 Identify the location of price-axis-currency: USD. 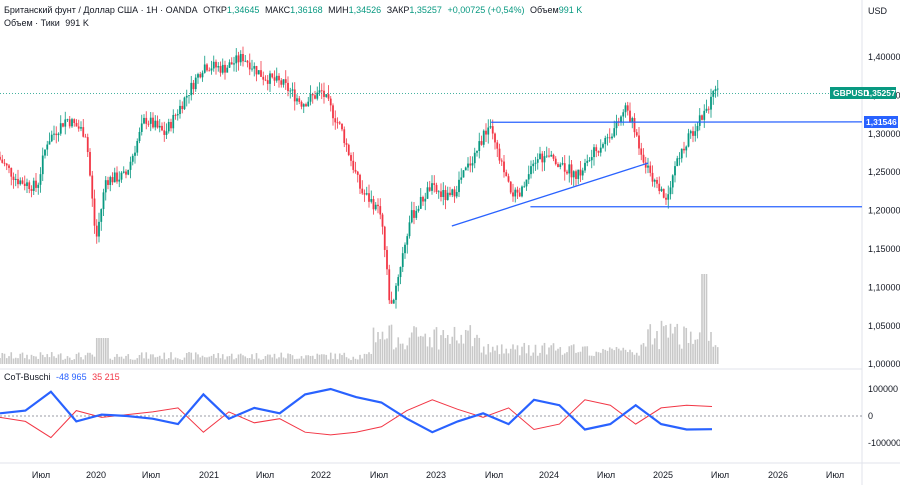
(878, 11).